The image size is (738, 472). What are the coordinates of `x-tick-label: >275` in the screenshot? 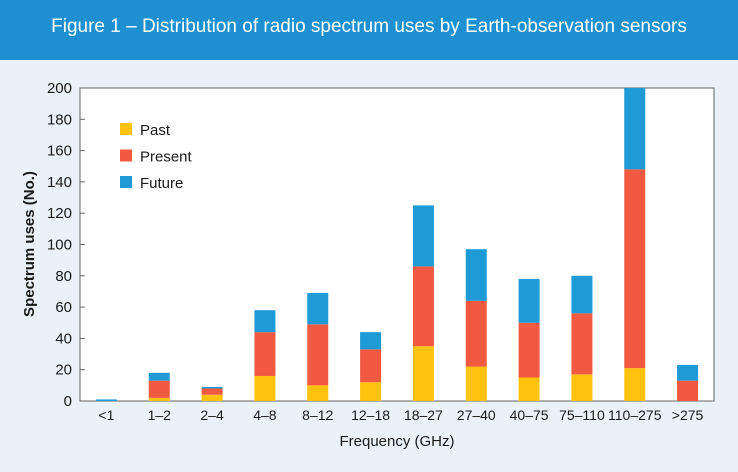 It's located at (688, 415).